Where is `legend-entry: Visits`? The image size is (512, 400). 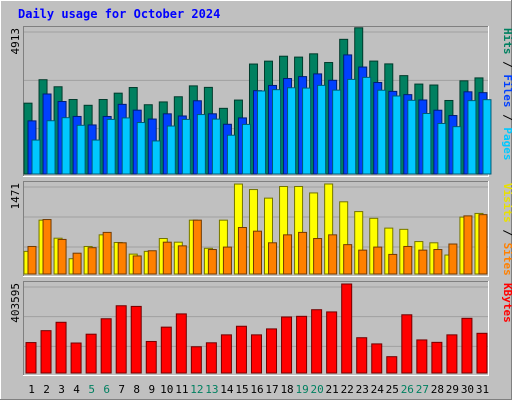 legend-entry: Visits is located at coordinates (506, 203).